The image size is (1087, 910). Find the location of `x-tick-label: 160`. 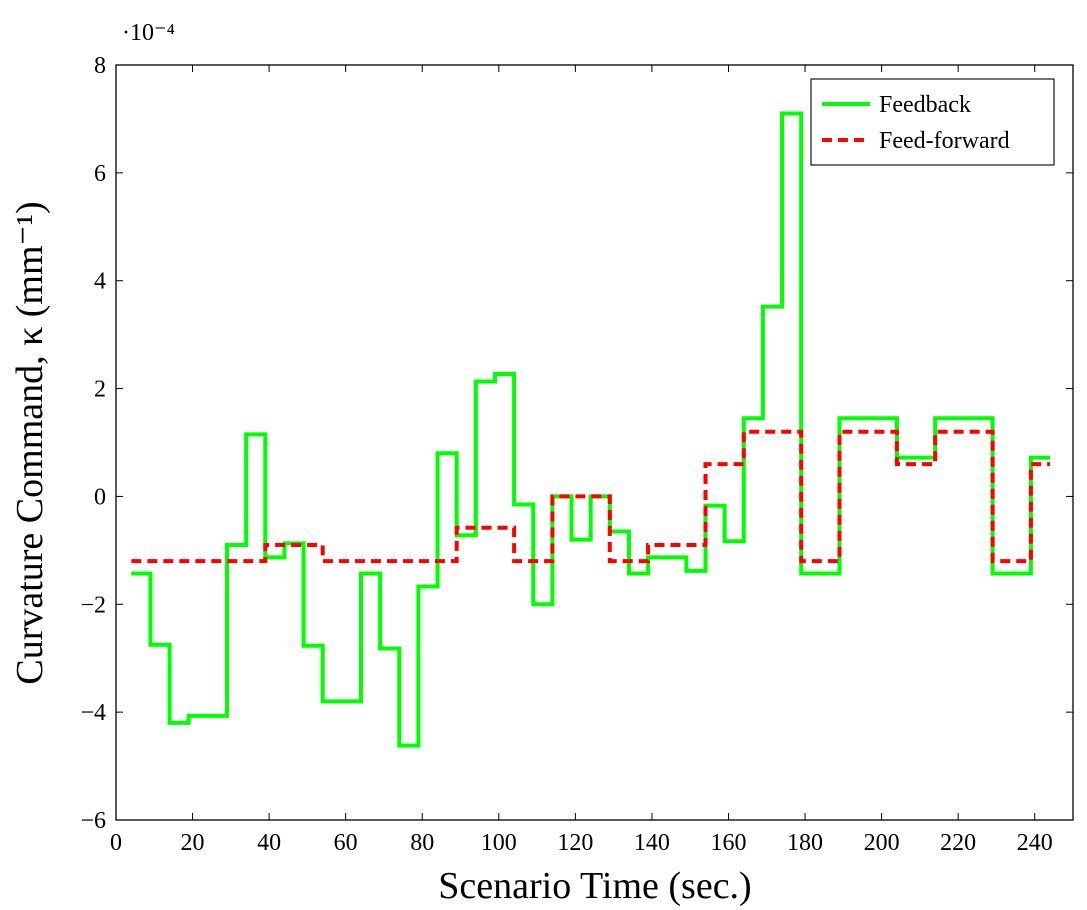

x-tick-label: 160 is located at coordinates (728, 843).